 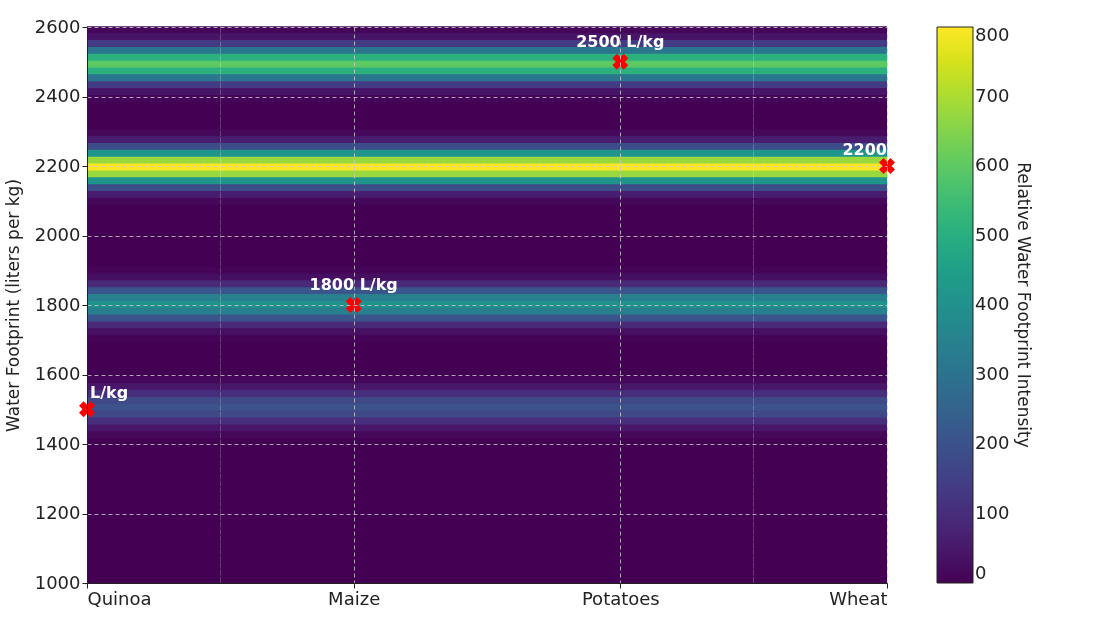 I want to click on color-bar-title: Relative Water Footprint Intensity, so click(x=1024, y=305).